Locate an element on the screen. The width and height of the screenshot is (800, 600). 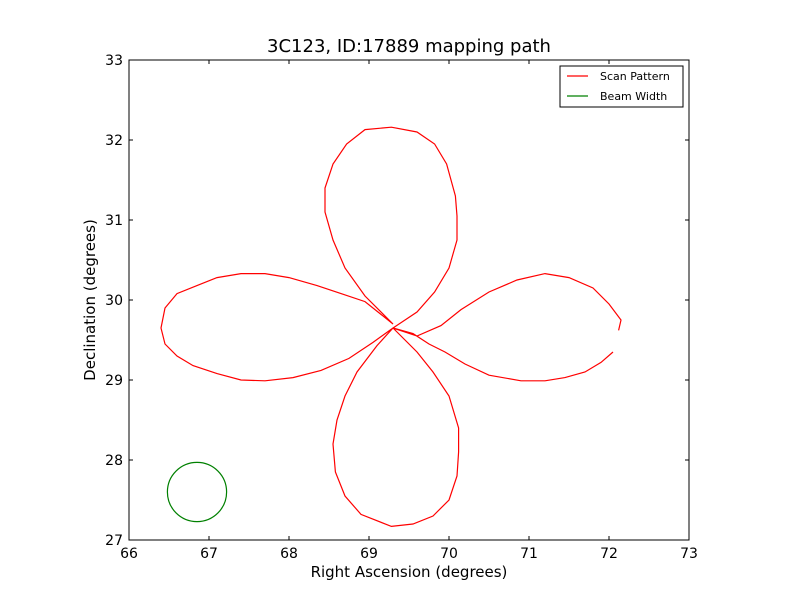
x-tick-label: 67 is located at coordinates (209, 554).